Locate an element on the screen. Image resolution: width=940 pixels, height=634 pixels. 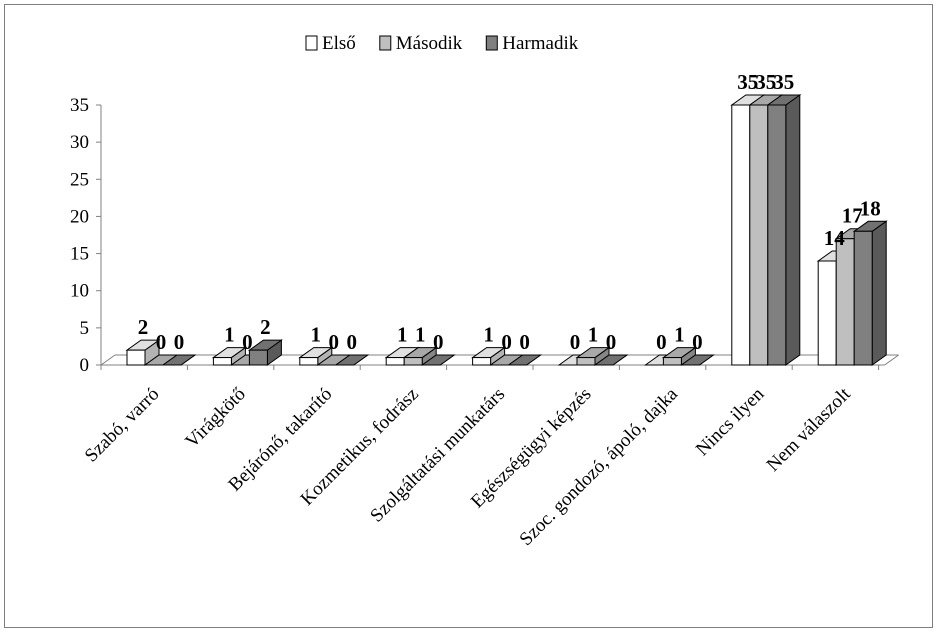
legend-label: Első is located at coordinates (339, 43).